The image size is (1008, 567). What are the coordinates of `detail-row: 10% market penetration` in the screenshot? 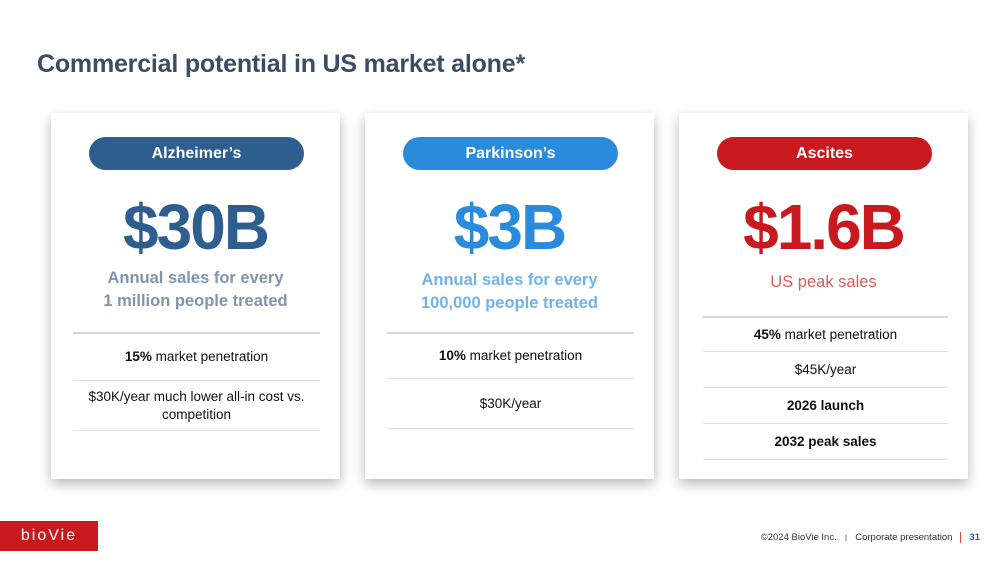 It's located at (510, 356).